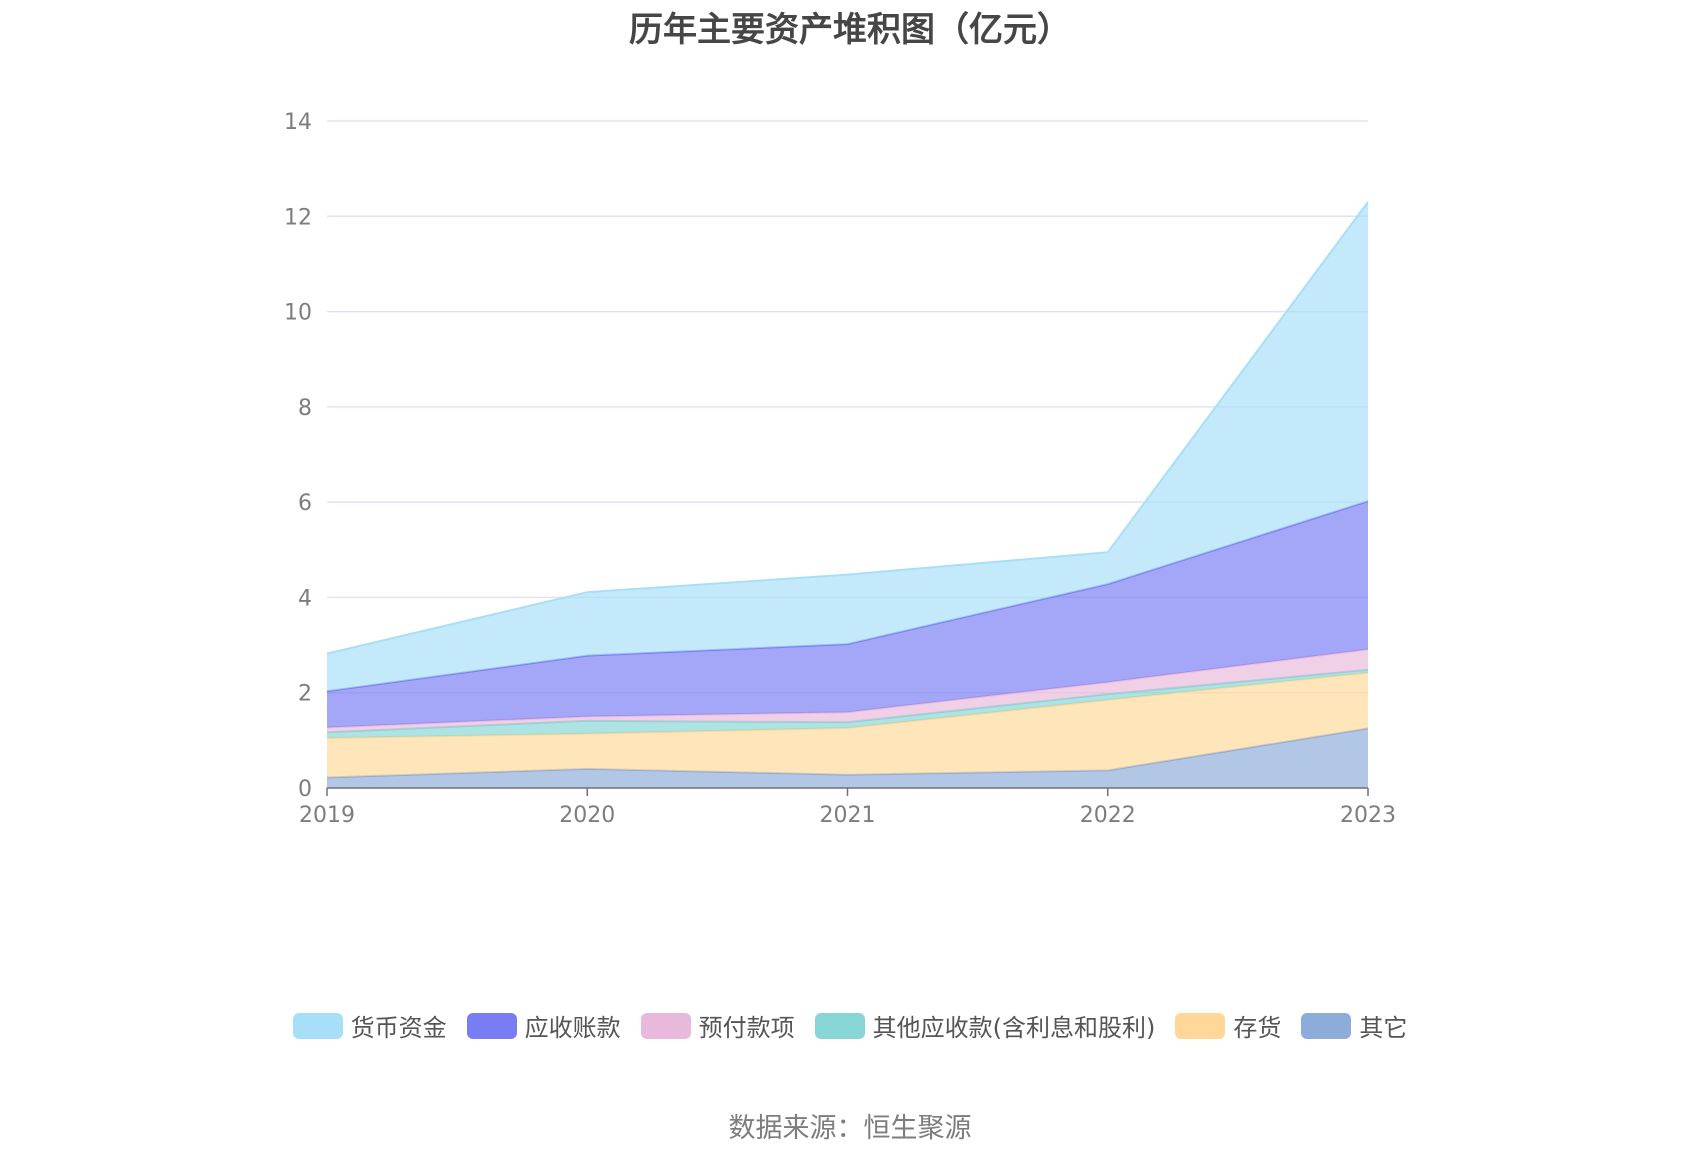 Image resolution: width=1700 pixels, height=1150 pixels. I want to click on legend-item: 货币资金, so click(369, 1025).